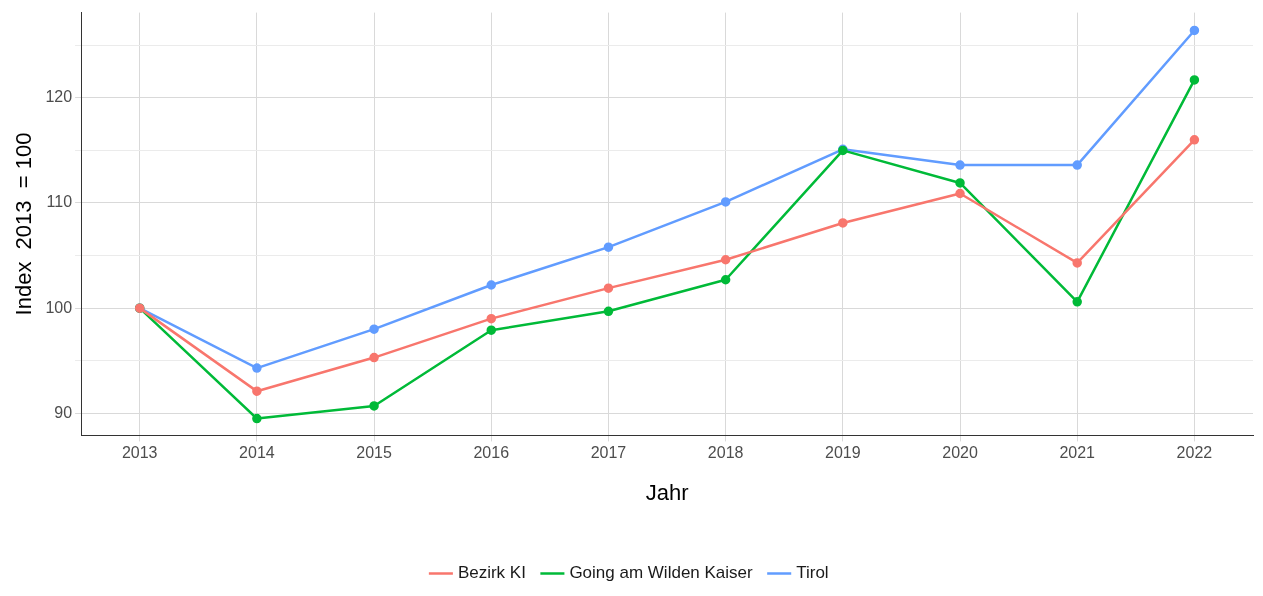 The height and width of the screenshot is (596, 1263). What do you see at coordinates (491, 573) in the screenshot?
I see `legend-label: Bezirk KI` at bounding box center [491, 573].